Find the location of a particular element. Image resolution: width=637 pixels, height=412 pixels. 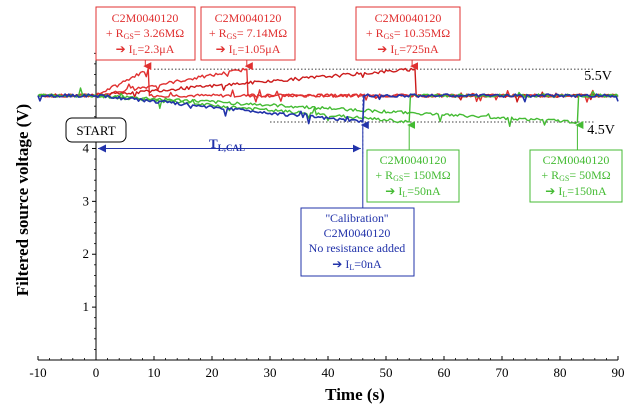

x-tick-label: 30 is located at coordinates (270, 372).